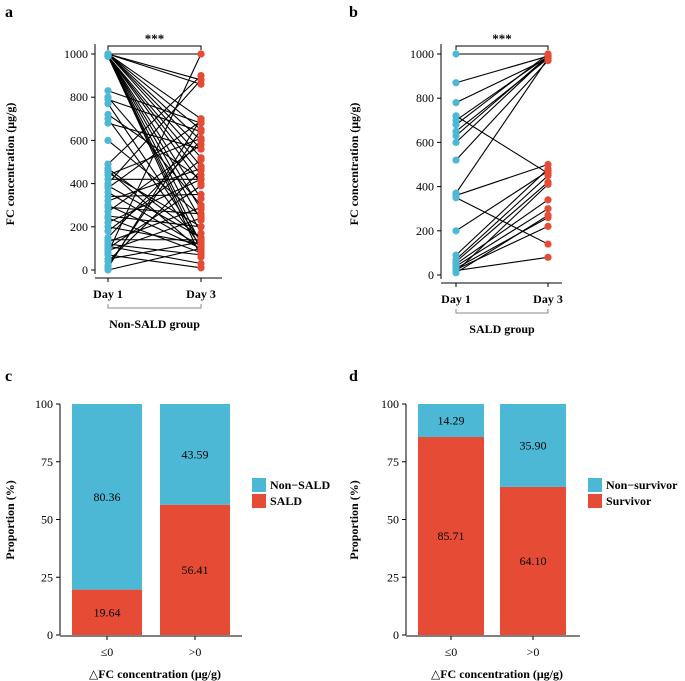  What do you see at coordinates (353, 12) in the screenshot?
I see `panel-letter: b` at bounding box center [353, 12].